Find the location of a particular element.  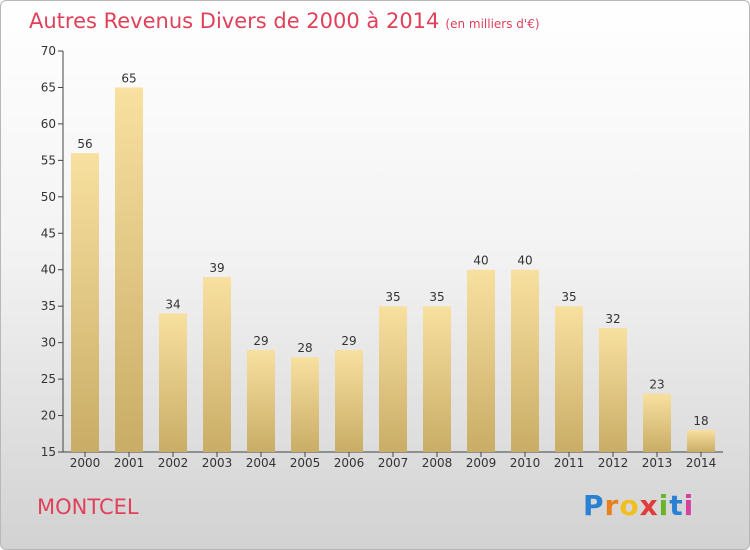

y-tick-label: 40 is located at coordinates (48, 270).